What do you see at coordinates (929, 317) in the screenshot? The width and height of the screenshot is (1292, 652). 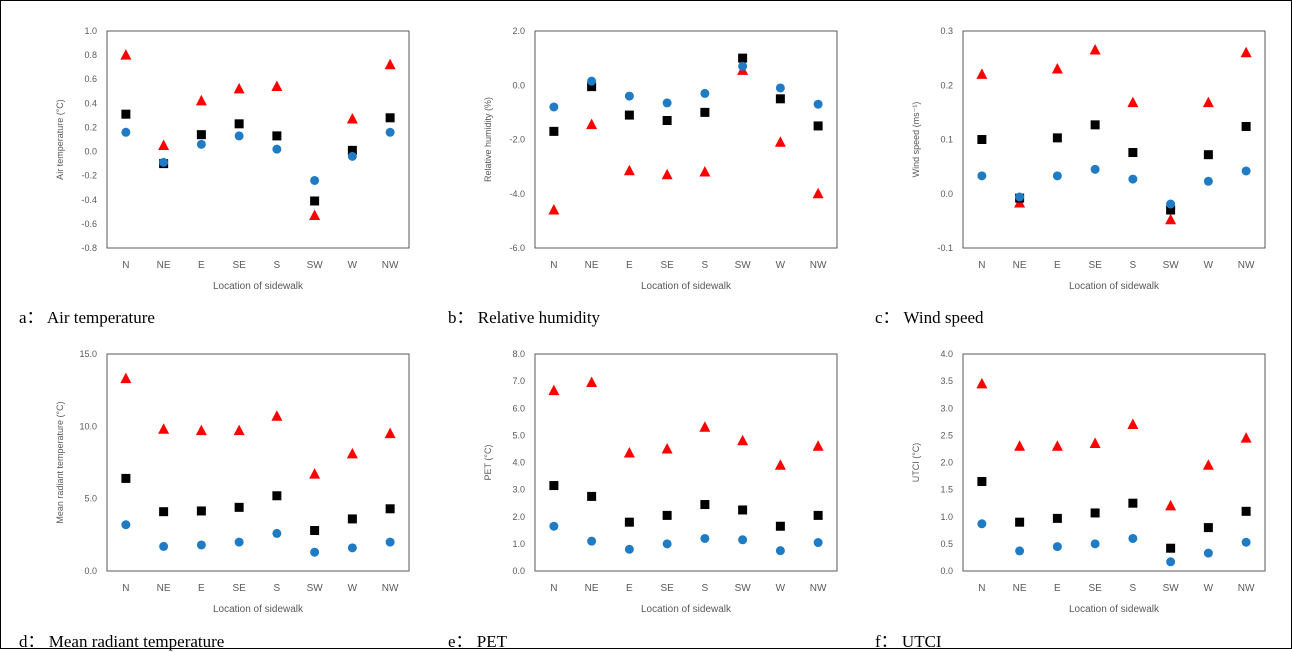 I see `caption-c: c： Wind speed` at bounding box center [929, 317].